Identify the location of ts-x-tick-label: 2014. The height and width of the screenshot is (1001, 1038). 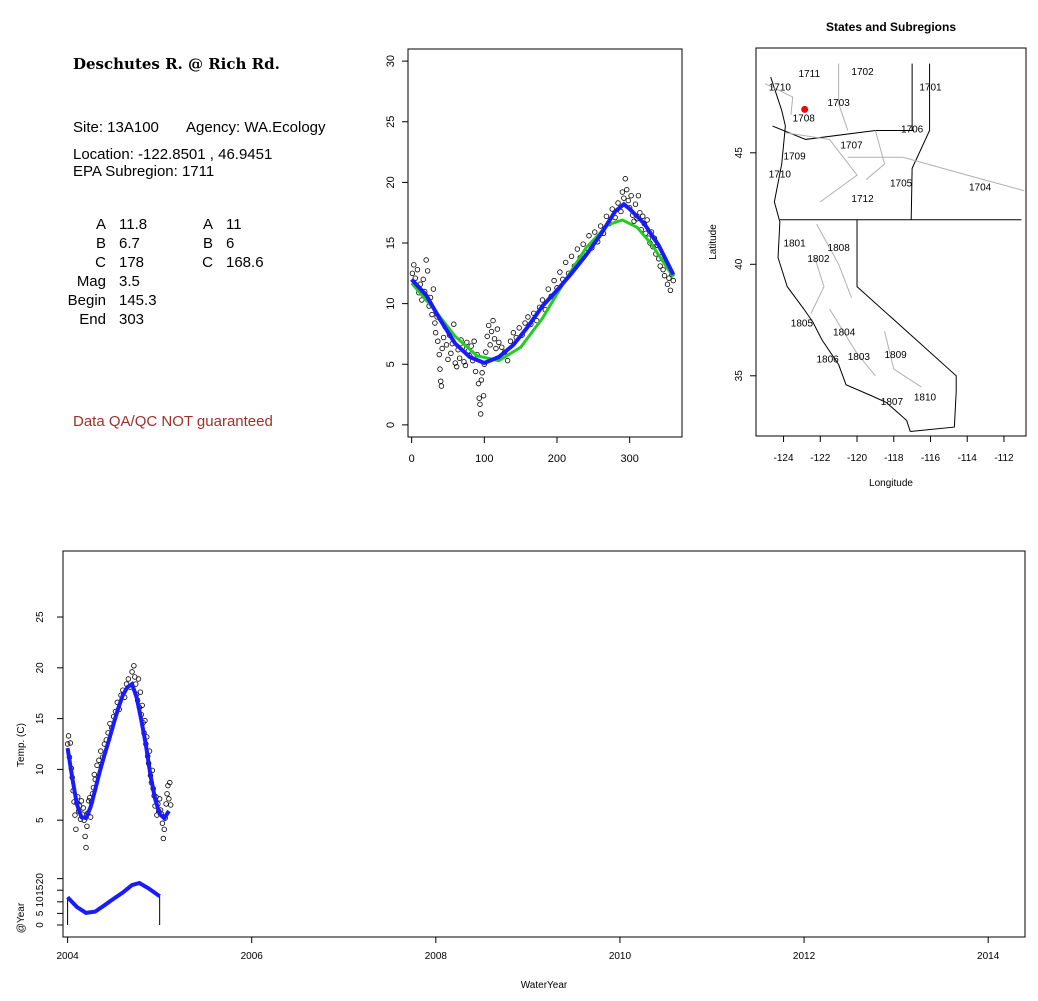
(988, 956).